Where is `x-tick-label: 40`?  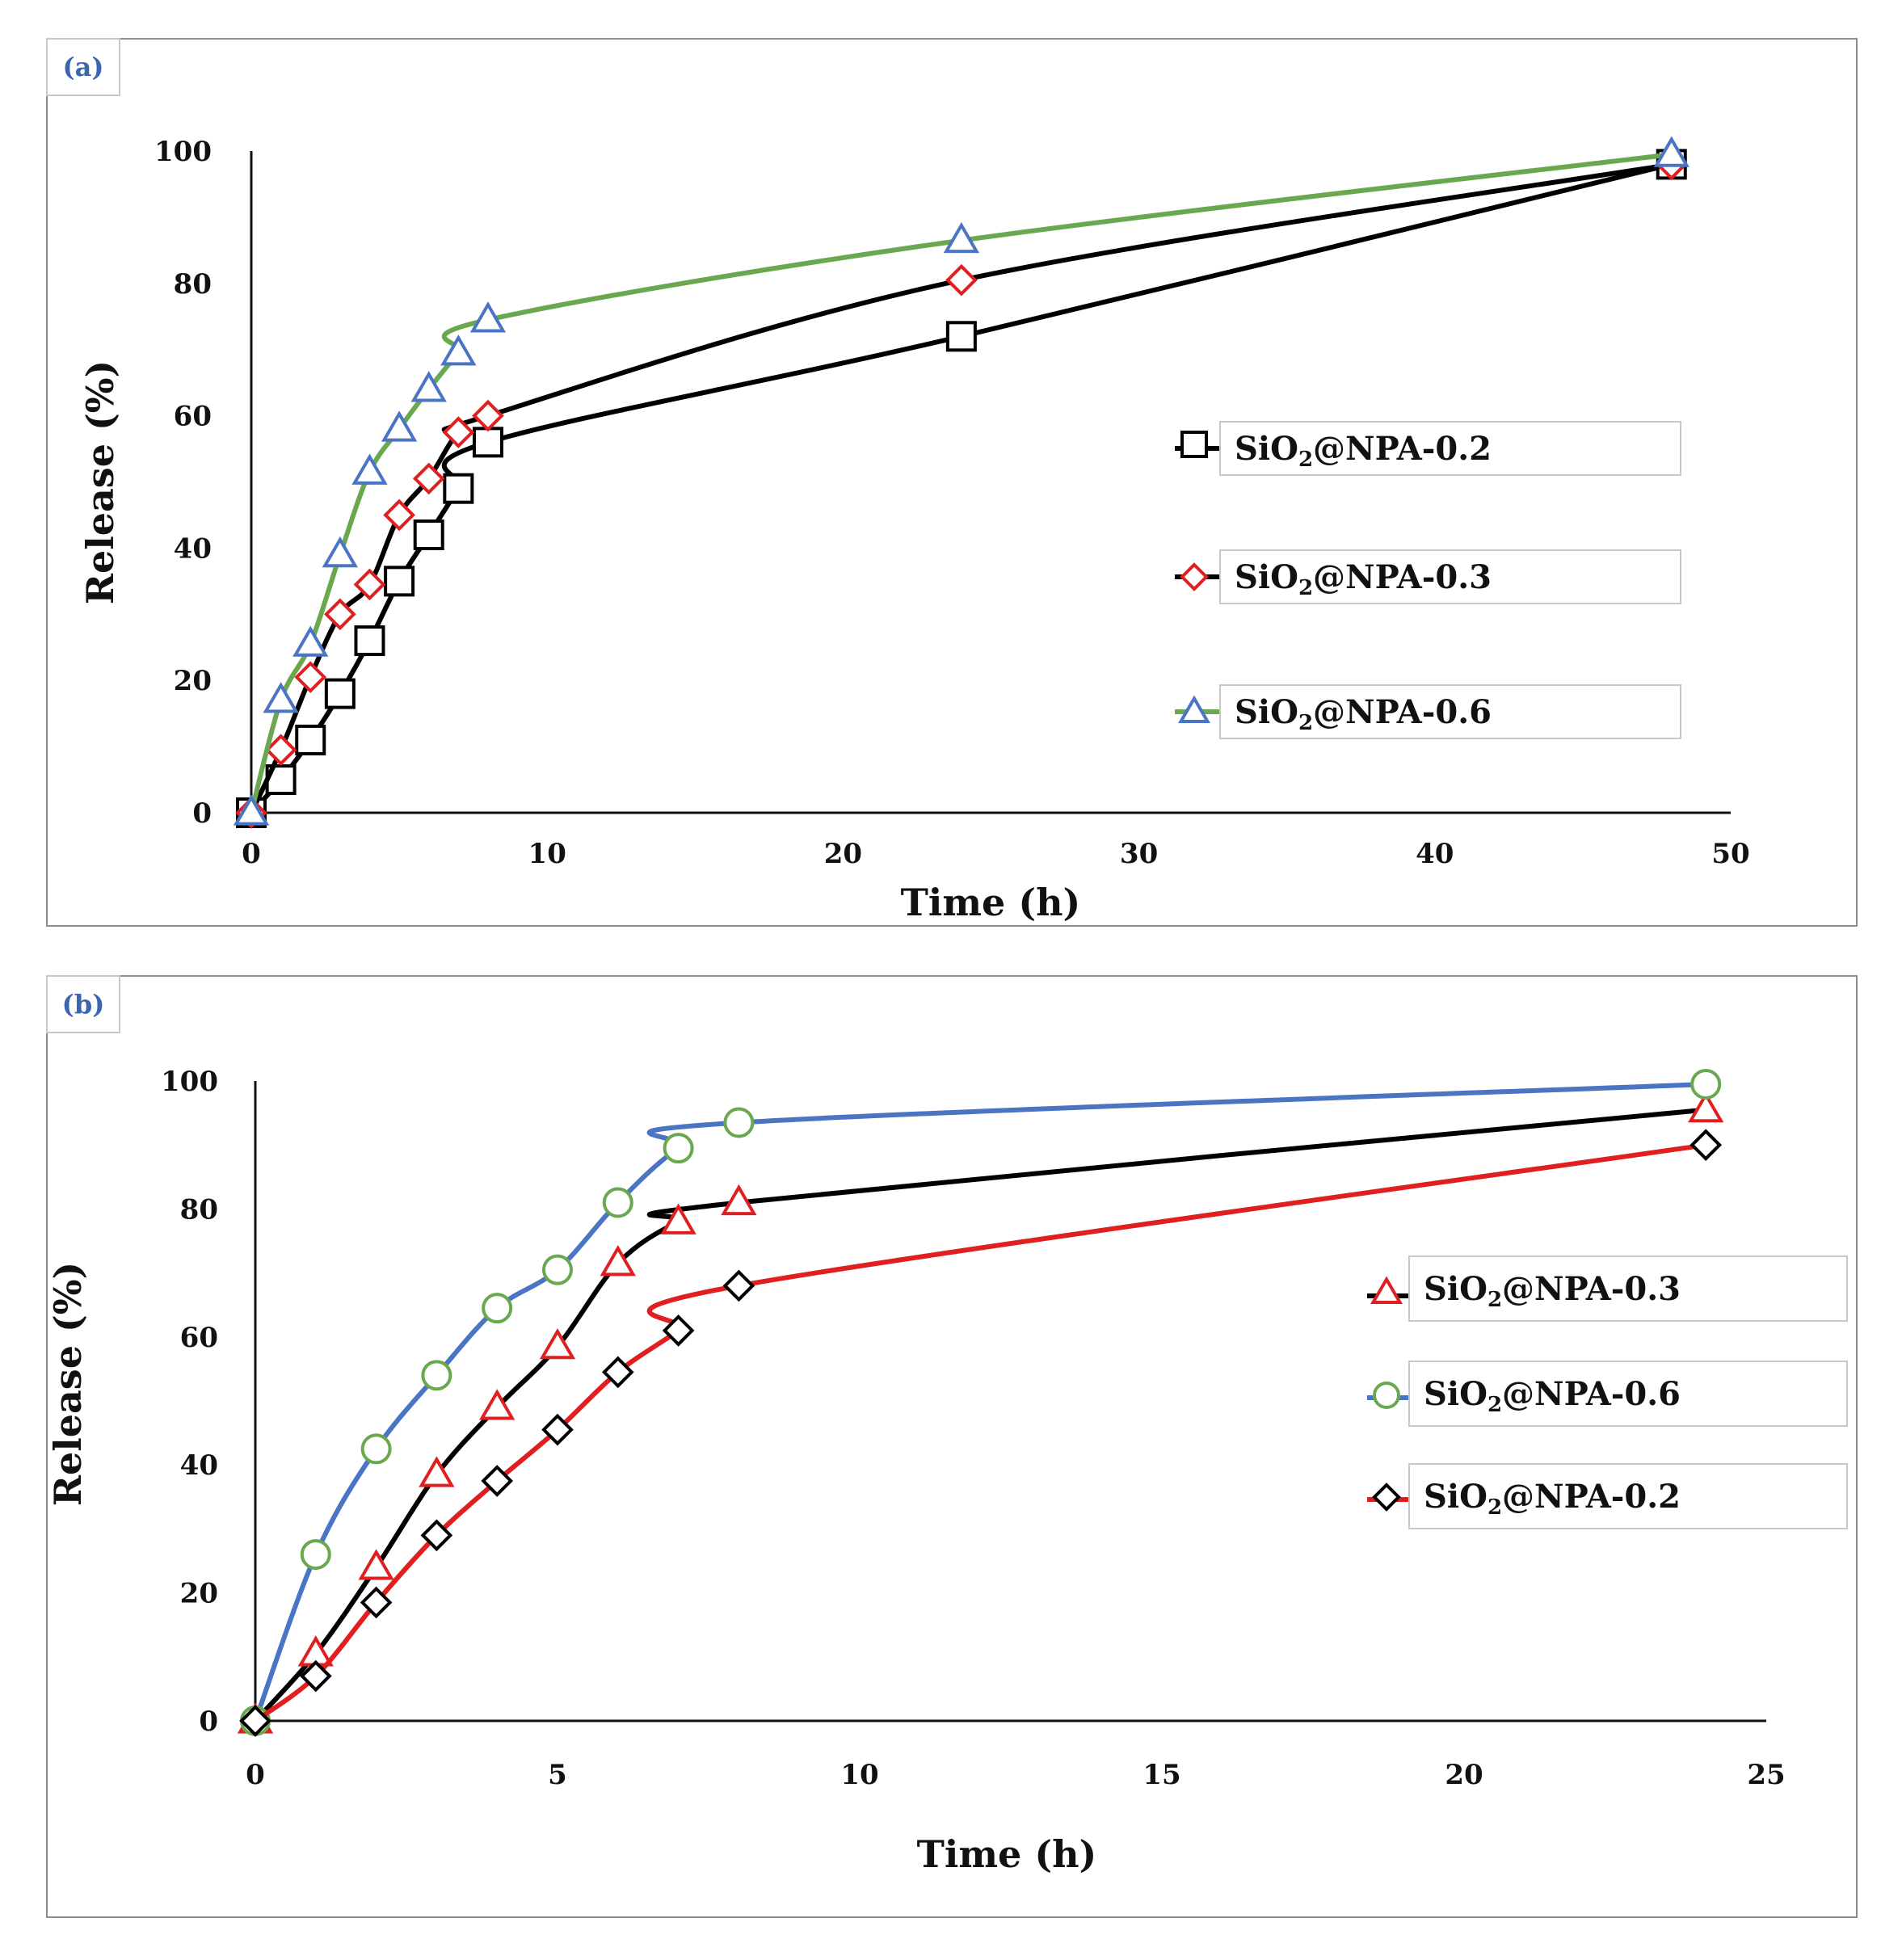 x-tick-label: 40 is located at coordinates (1435, 854).